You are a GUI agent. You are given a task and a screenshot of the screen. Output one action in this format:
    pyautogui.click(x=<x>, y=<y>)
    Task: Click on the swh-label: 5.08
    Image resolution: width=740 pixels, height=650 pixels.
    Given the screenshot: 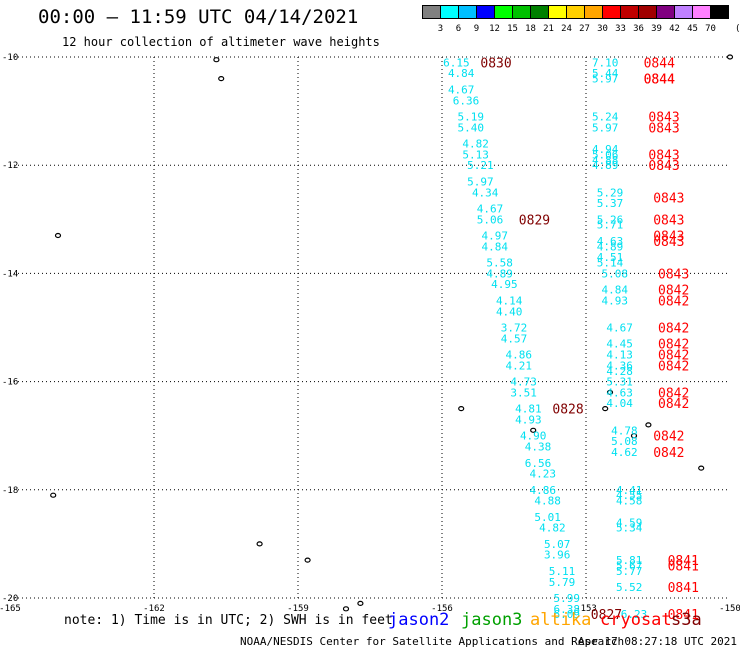 What is the action you would take?
    pyautogui.click(x=624, y=441)
    